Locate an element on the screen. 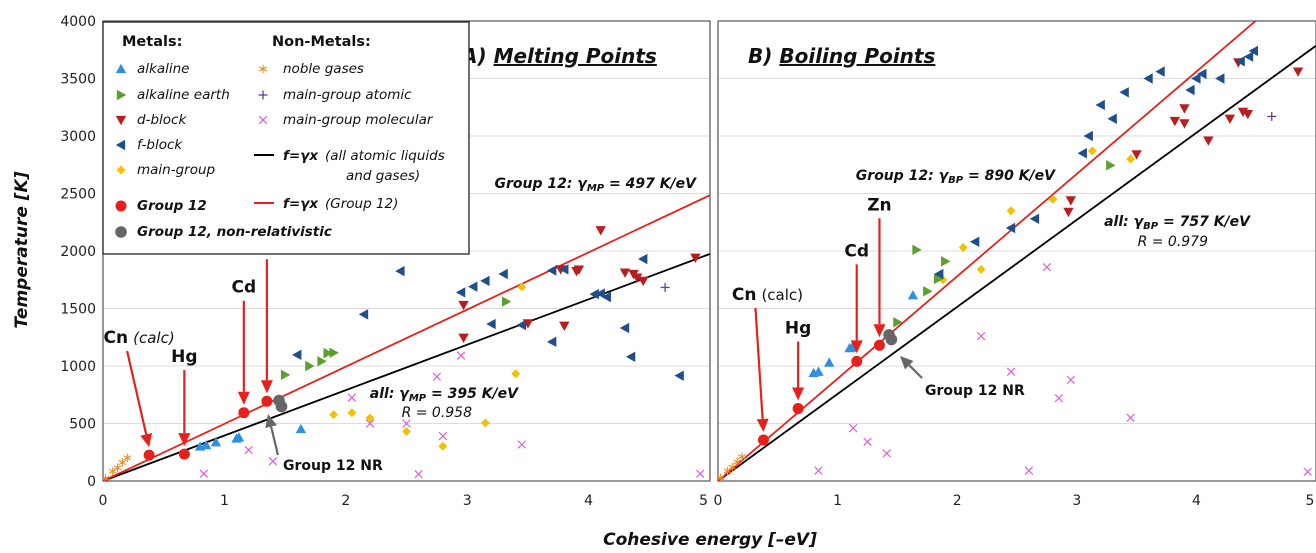  panel-title-text: Melting Points is located at coordinates (575, 56).